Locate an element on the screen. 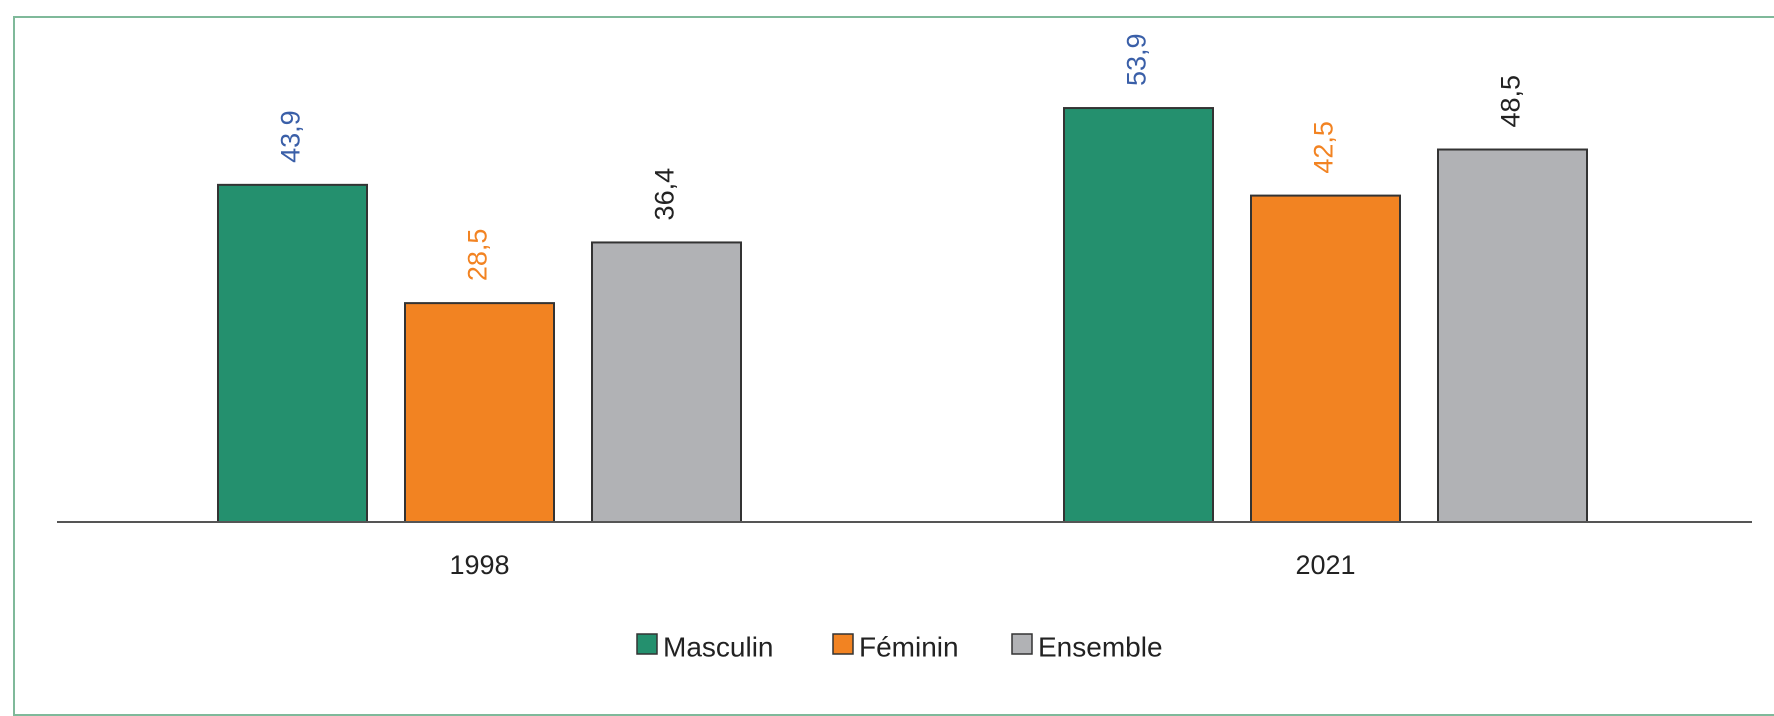 The height and width of the screenshot is (716, 1774). value-label-feminin-2021: 42,5 is located at coordinates (1324, 147).